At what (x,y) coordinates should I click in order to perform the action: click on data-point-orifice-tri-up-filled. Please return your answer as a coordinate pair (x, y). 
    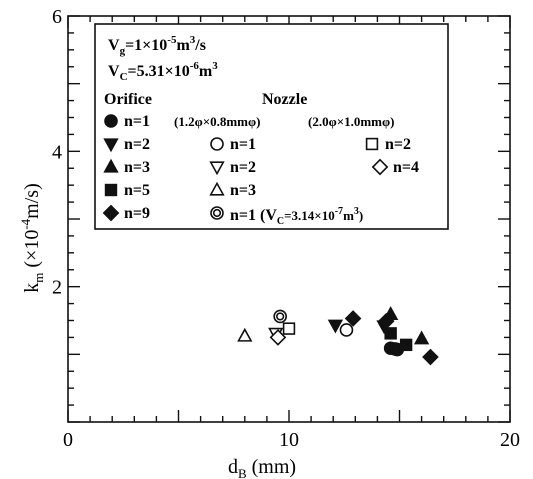
    Looking at the image, I should click on (421, 337).